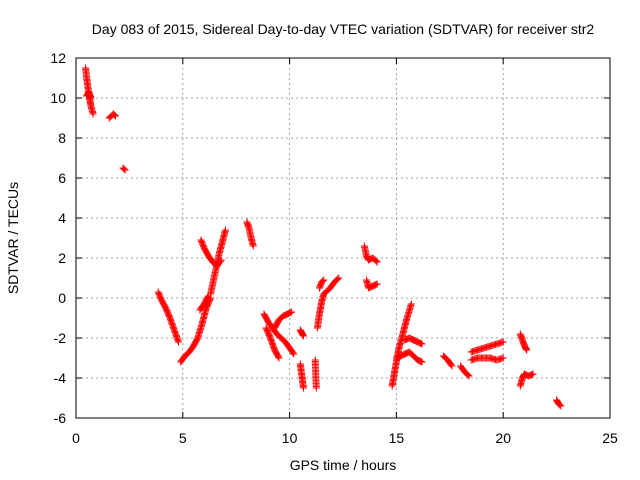  What do you see at coordinates (76, 438) in the screenshot?
I see `x-tick-label: 0` at bounding box center [76, 438].